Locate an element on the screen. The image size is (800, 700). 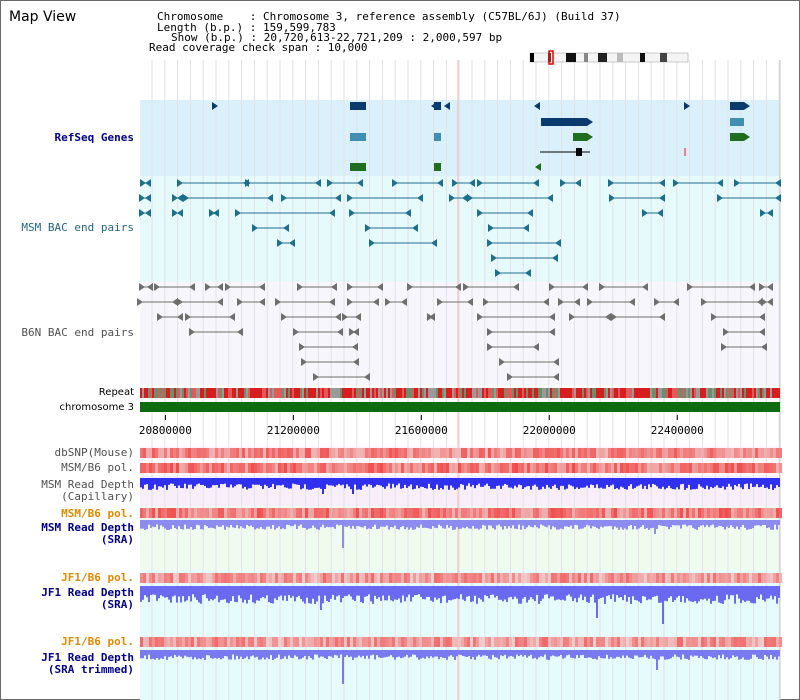
track-label-msm-bac: MSM BAC end pairs is located at coordinates (77, 227).